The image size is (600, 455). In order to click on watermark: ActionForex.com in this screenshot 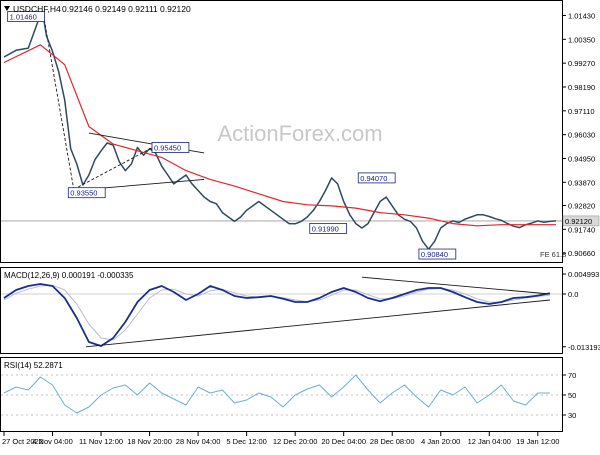, I will do `click(299, 133)`.